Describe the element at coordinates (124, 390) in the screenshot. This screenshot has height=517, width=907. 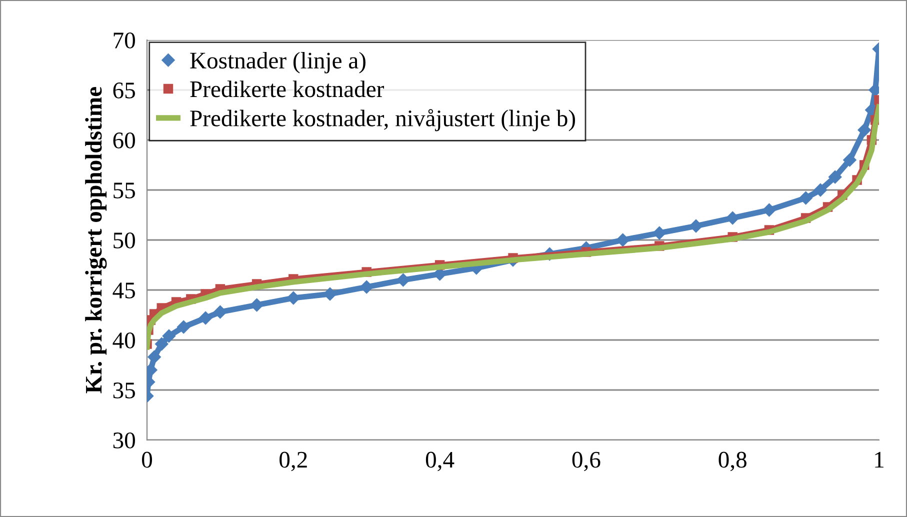
I see `y-tick-label: 35` at that location.